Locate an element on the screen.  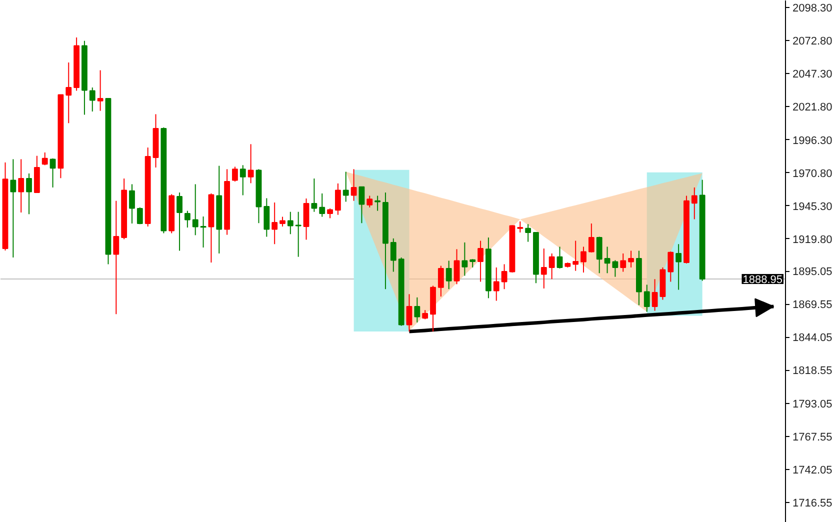
y-tick-label: 1970.80 is located at coordinates (812, 174).